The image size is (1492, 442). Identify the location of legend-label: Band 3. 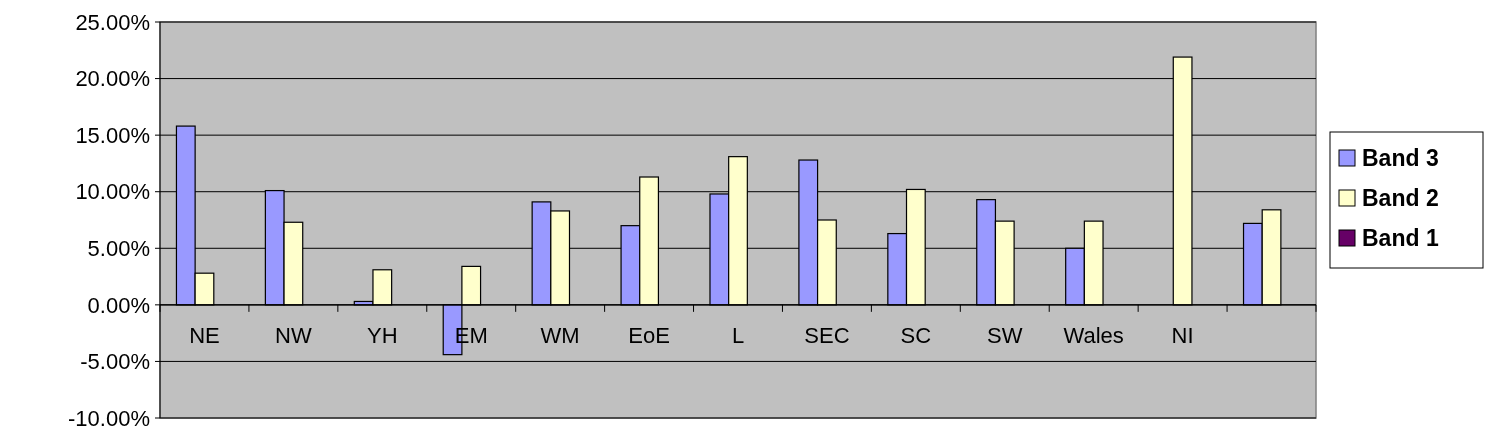
(1400, 158).